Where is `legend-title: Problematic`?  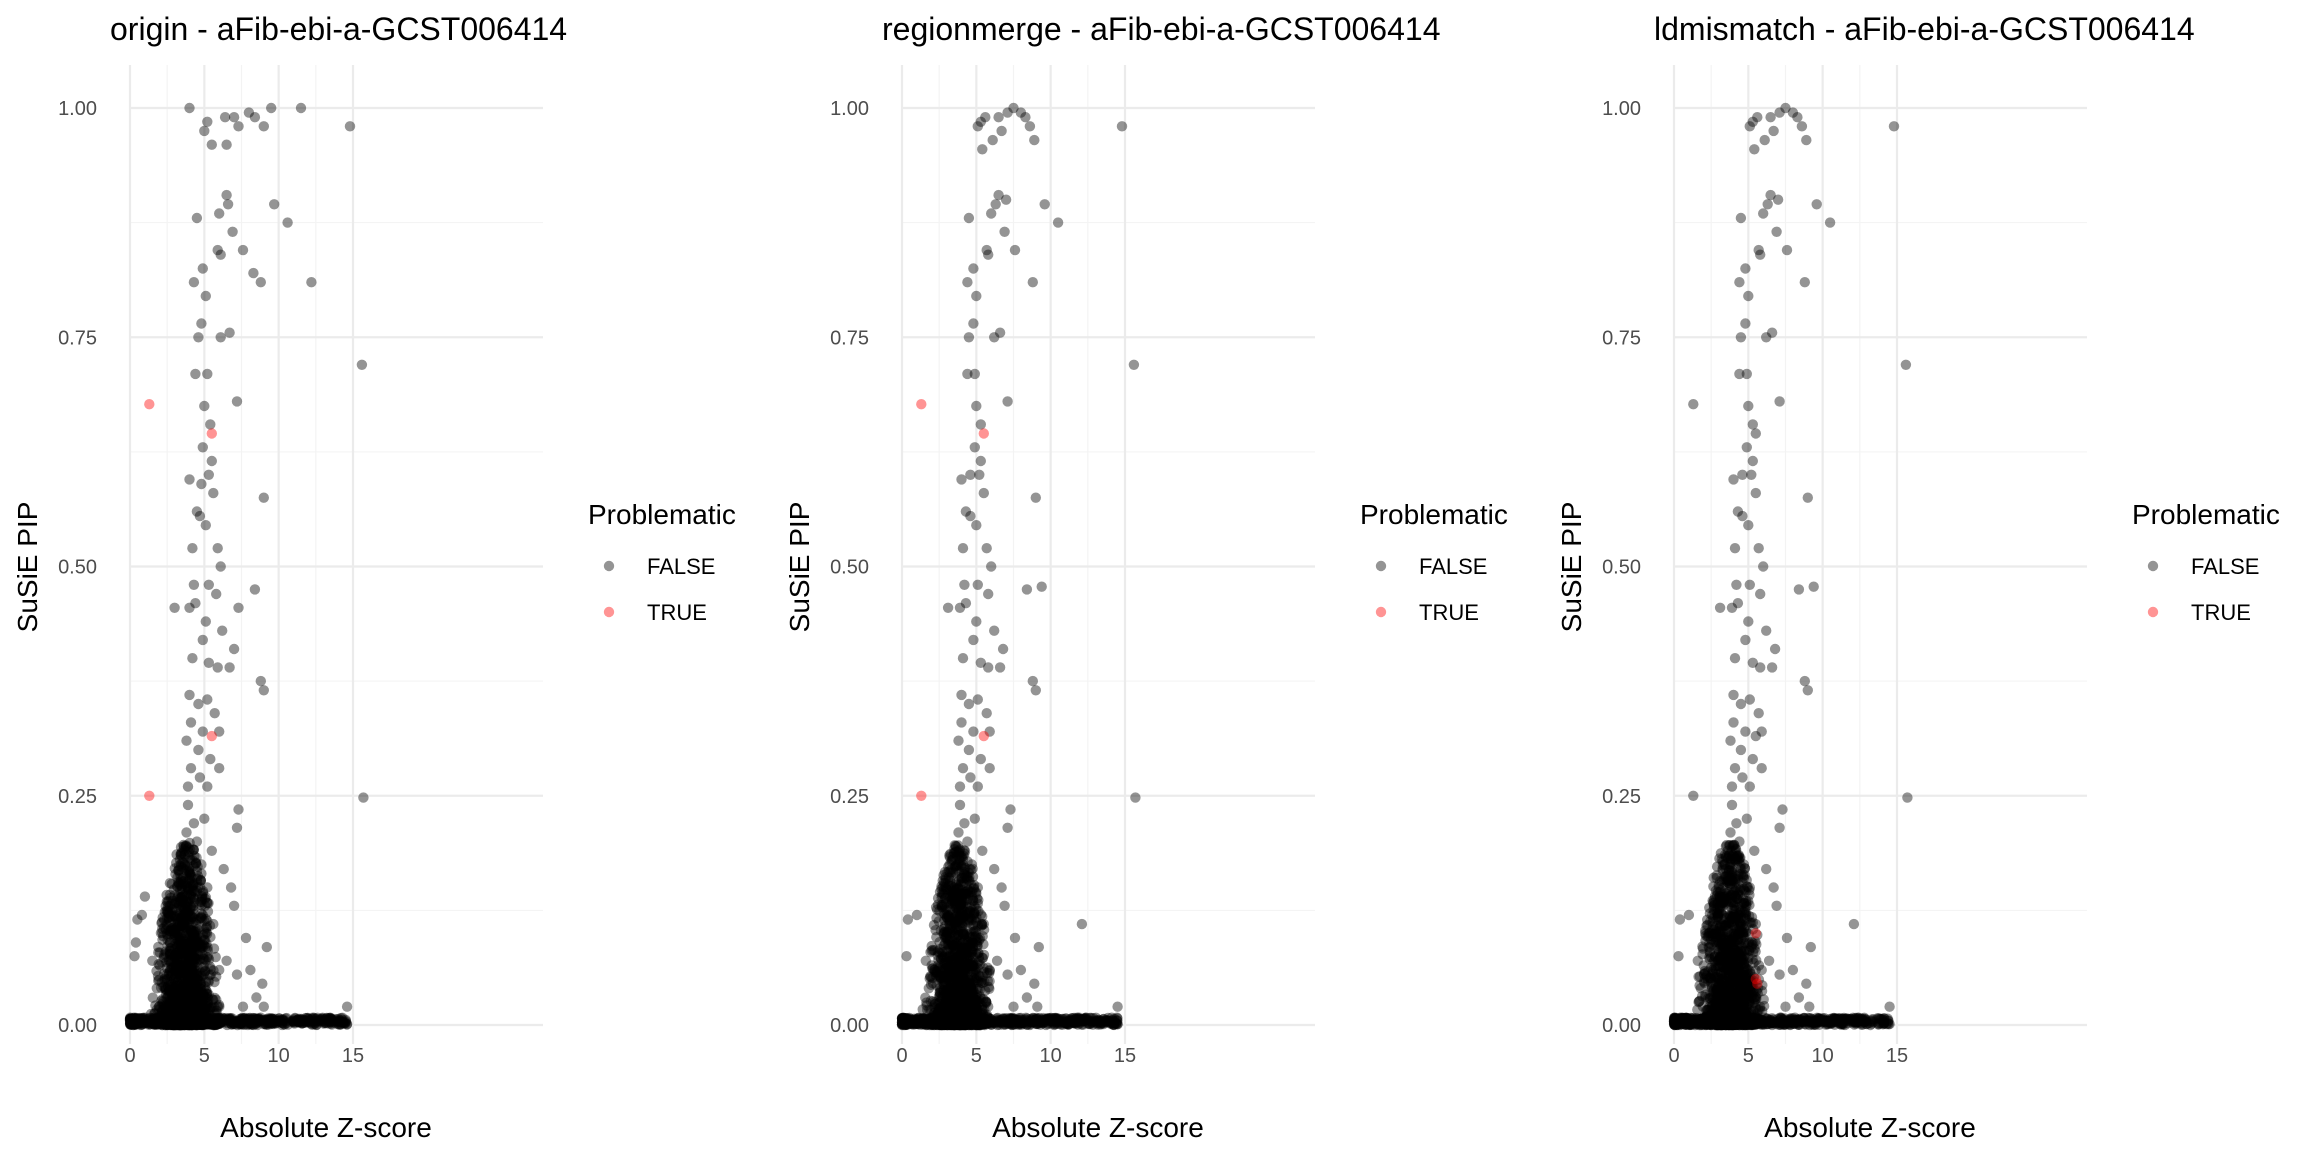 legend-title: Problematic is located at coordinates (1434, 514).